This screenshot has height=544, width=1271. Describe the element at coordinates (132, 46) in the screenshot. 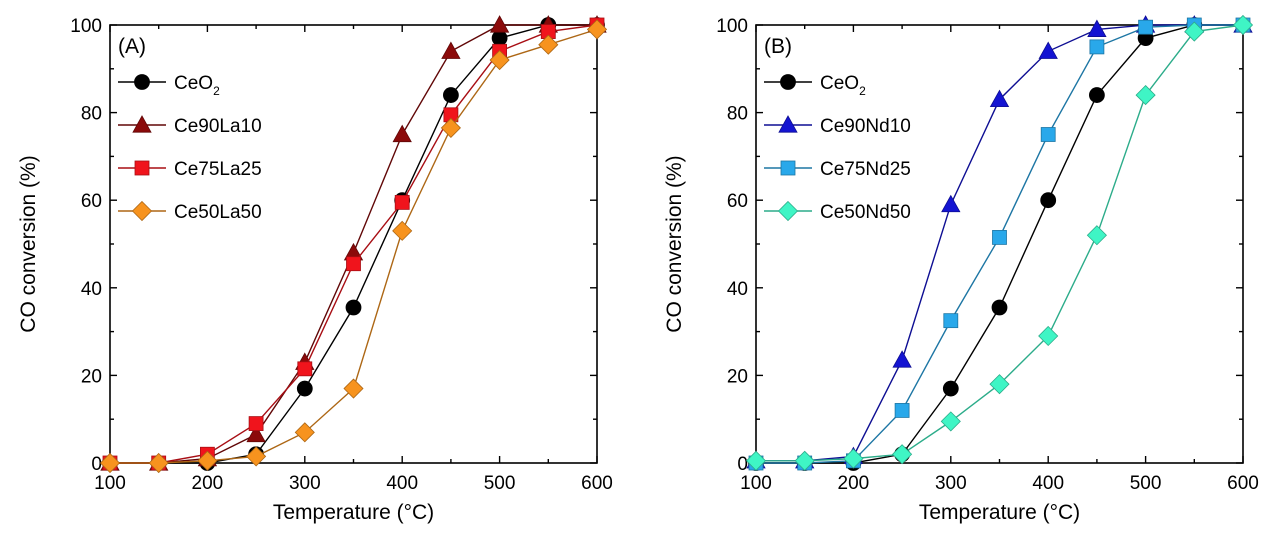

I see `panel-label: (A)` at that location.